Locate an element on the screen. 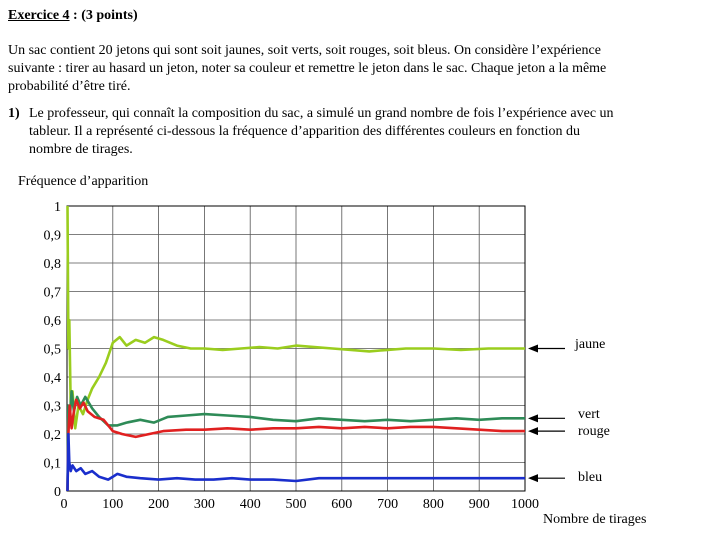 The height and width of the screenshot is (537, 721). y-tick-label: 0 is located at coordinates (57, 492).